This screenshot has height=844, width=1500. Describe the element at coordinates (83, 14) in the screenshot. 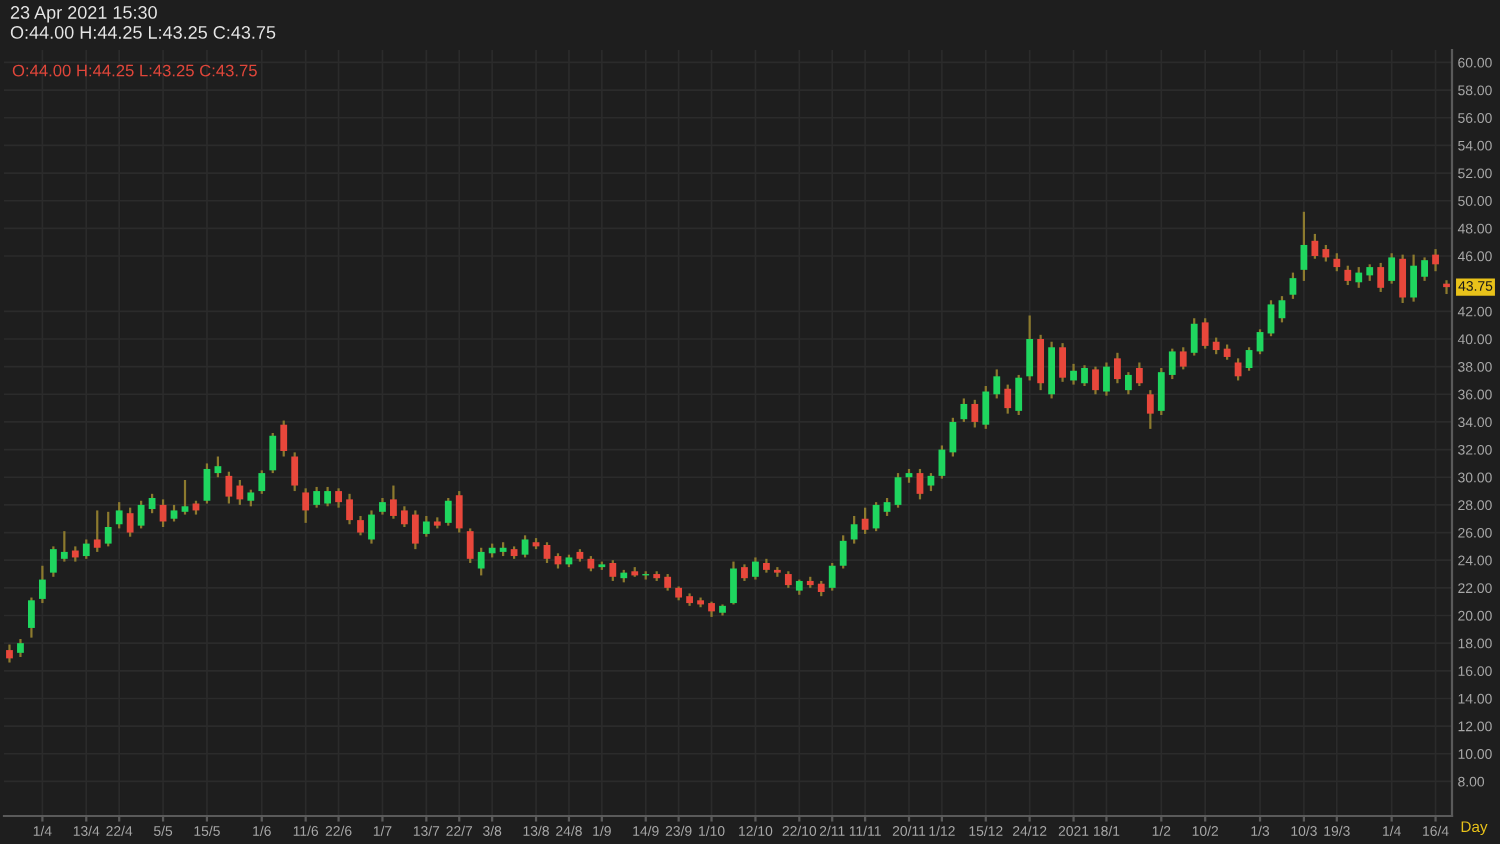

I see `chart-title: 23 Apr 2021 15:30` at that location.